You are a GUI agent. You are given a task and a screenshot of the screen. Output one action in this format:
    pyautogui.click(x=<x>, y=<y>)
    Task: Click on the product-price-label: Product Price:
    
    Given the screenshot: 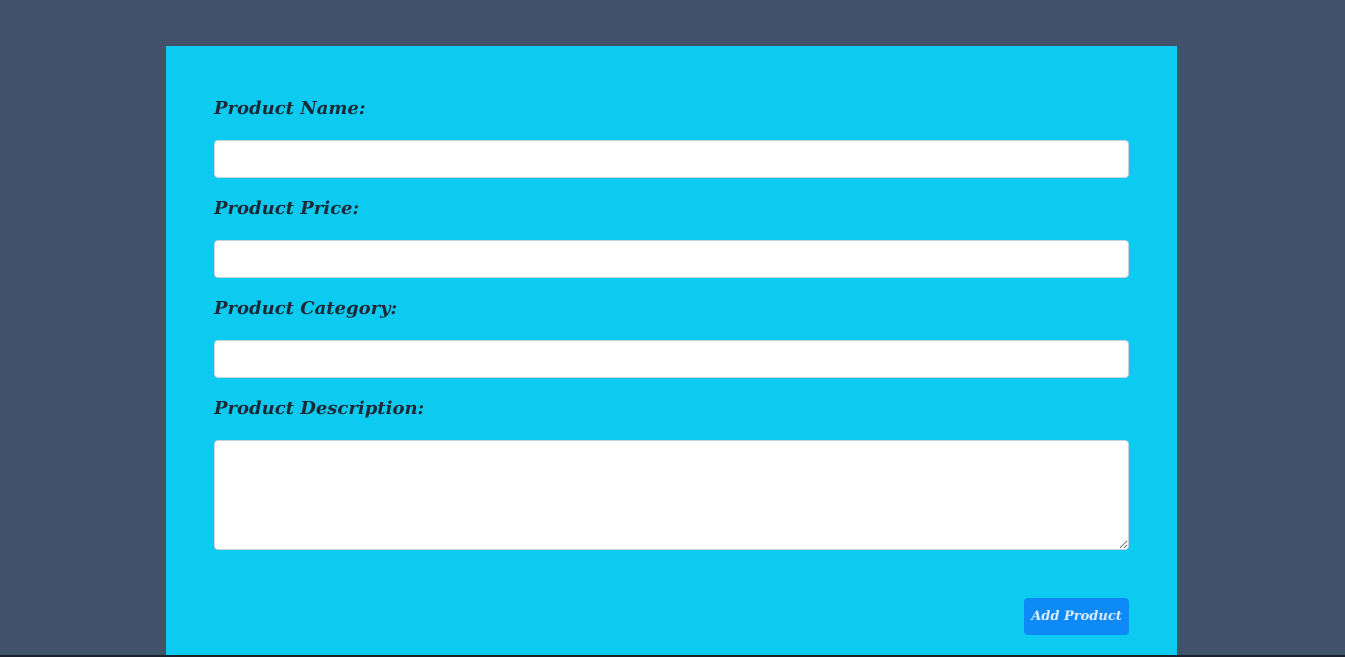 What is the action you would take?
    pyautogui.click(x=287, y=208)
    